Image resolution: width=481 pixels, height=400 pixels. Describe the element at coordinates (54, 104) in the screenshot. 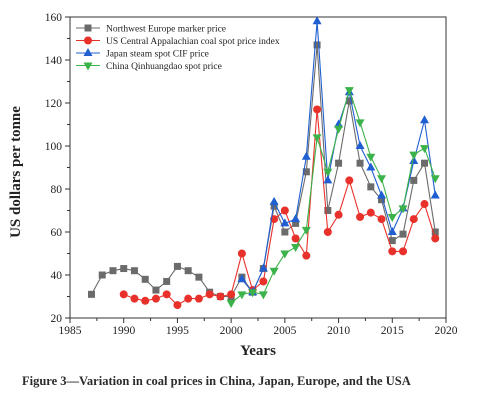

I see `y-tick-label: 120` at that location.